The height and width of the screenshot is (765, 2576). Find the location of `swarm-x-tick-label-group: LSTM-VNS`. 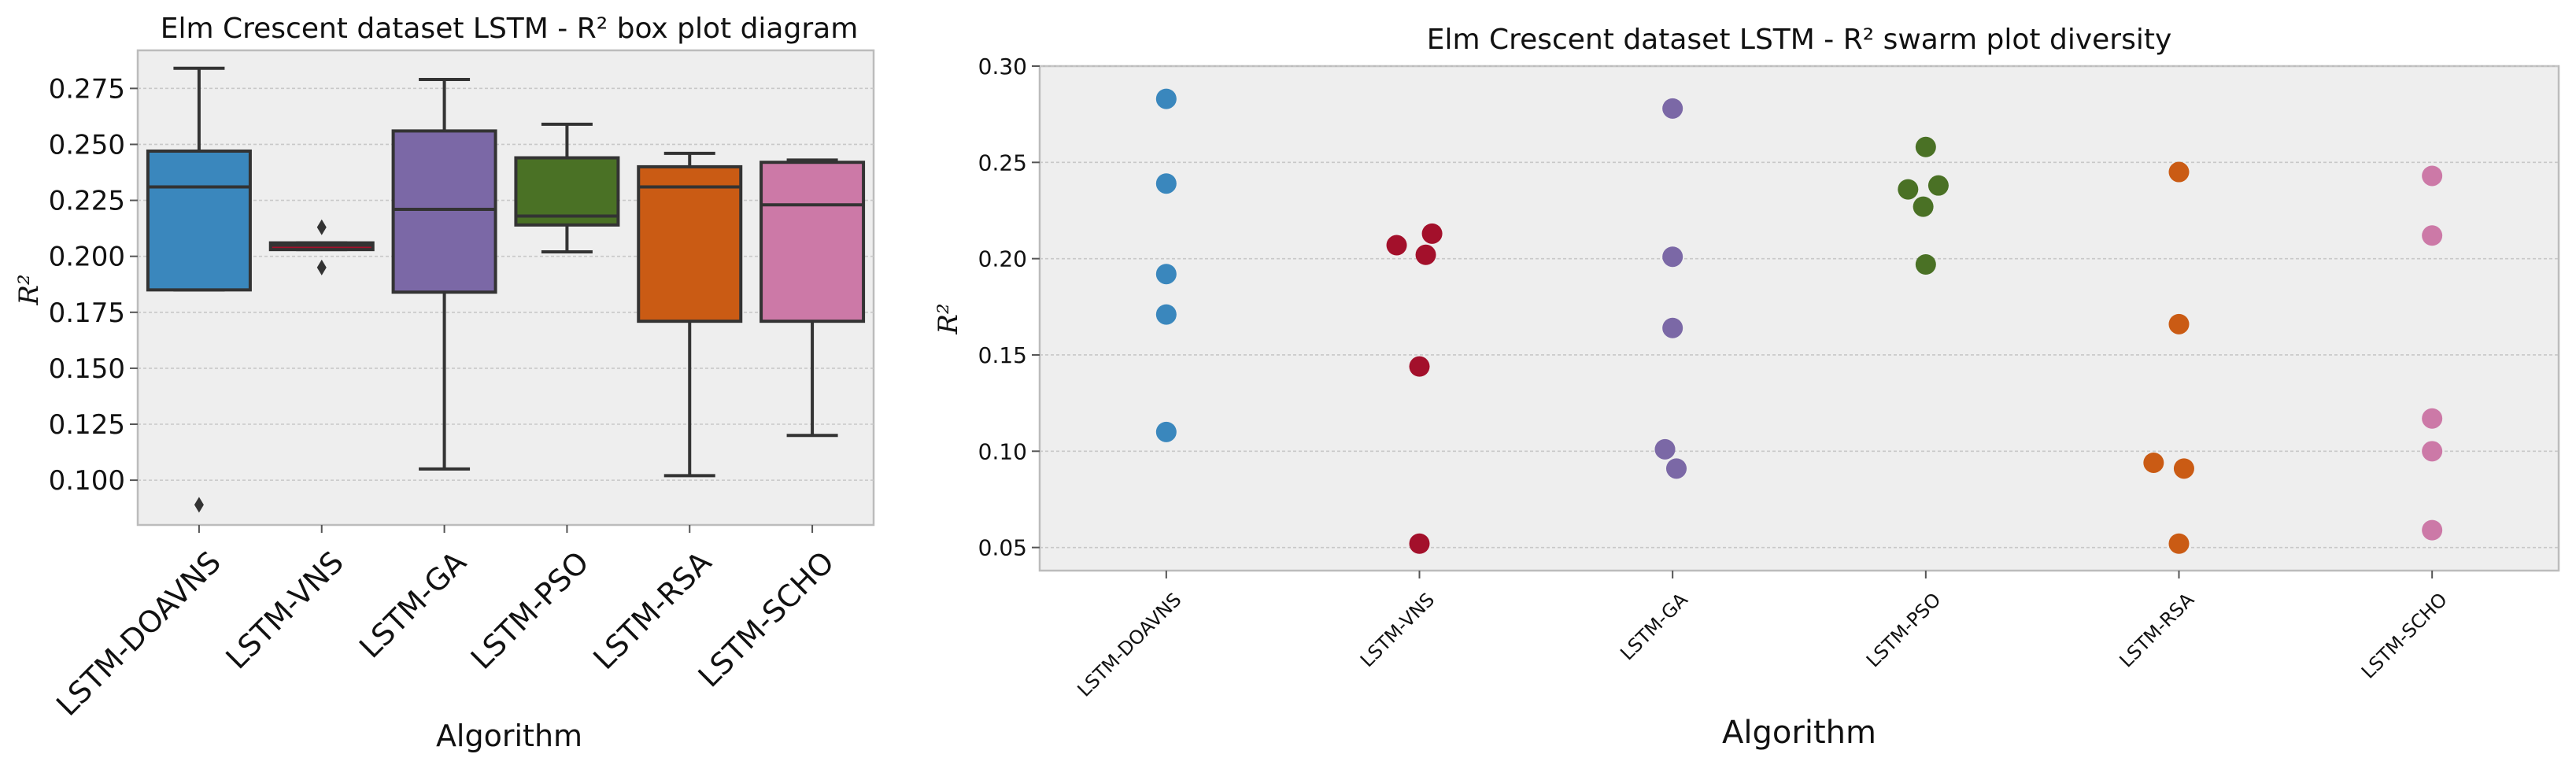

swarm-x-tick-label-group: LSTM-VNS is located at coordinates (1397, 630).